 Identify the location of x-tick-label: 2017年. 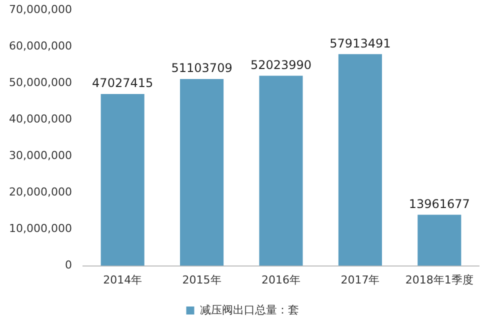
(360, 279).